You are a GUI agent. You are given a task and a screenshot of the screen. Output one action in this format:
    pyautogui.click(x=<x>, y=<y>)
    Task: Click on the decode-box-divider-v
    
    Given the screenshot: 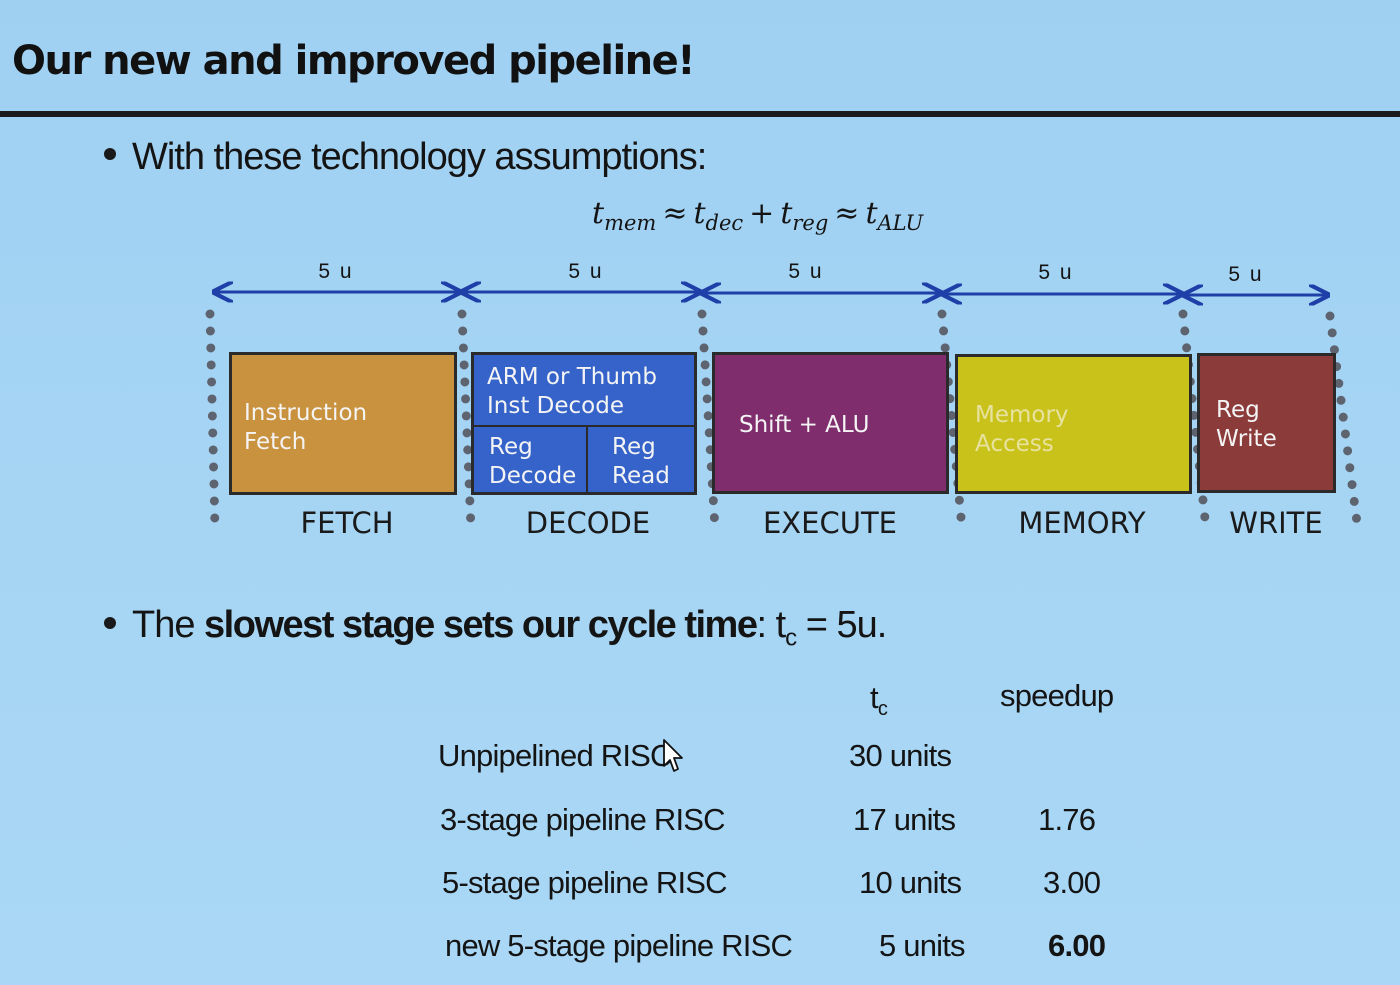 What is the action you would take?
    pyautogui.click(x=587, y=458)
    